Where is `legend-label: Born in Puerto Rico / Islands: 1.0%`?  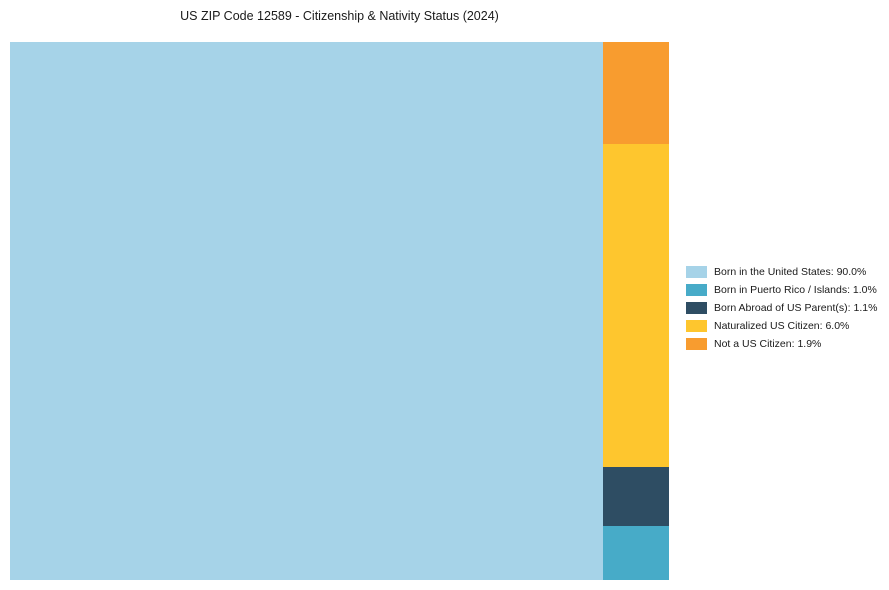
legend-label: Born in Puerto Rico / Islands: 1.0% is located at coordinates (795, 290).